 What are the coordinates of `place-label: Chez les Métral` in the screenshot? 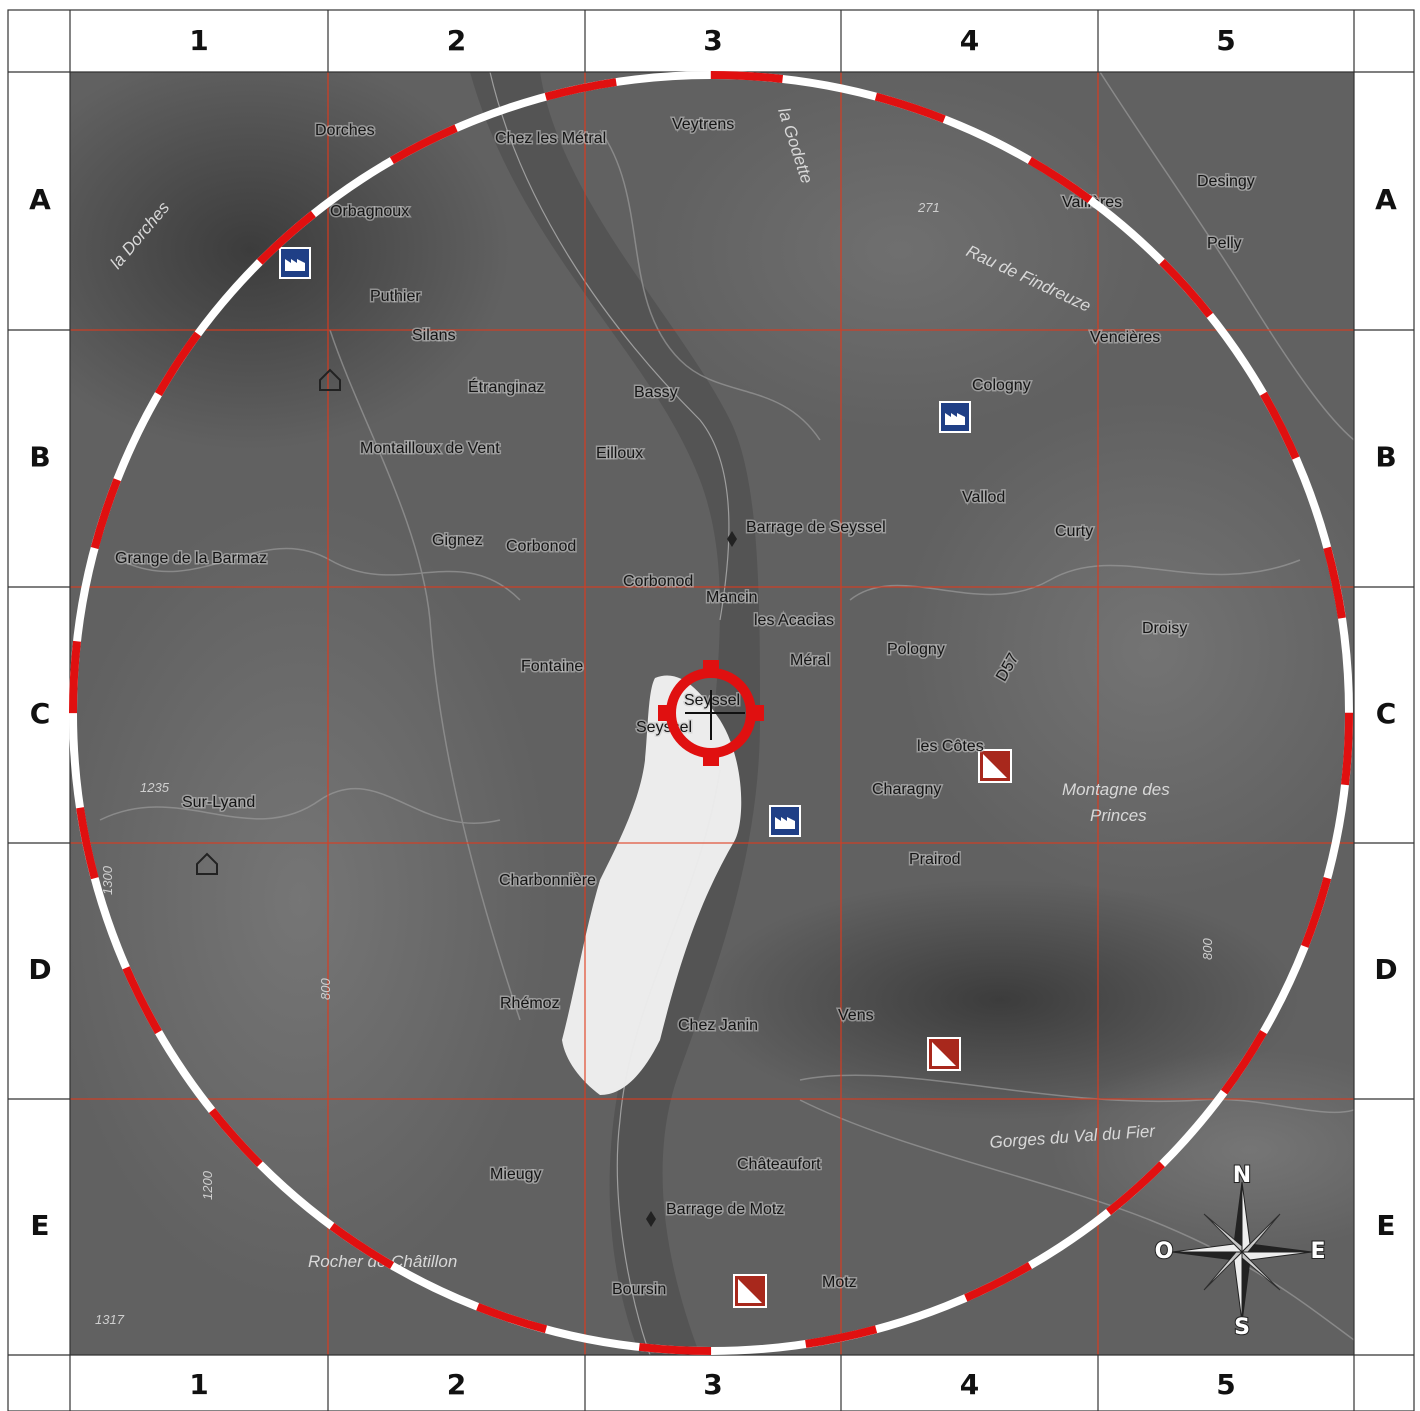 It's located at (550, 138).